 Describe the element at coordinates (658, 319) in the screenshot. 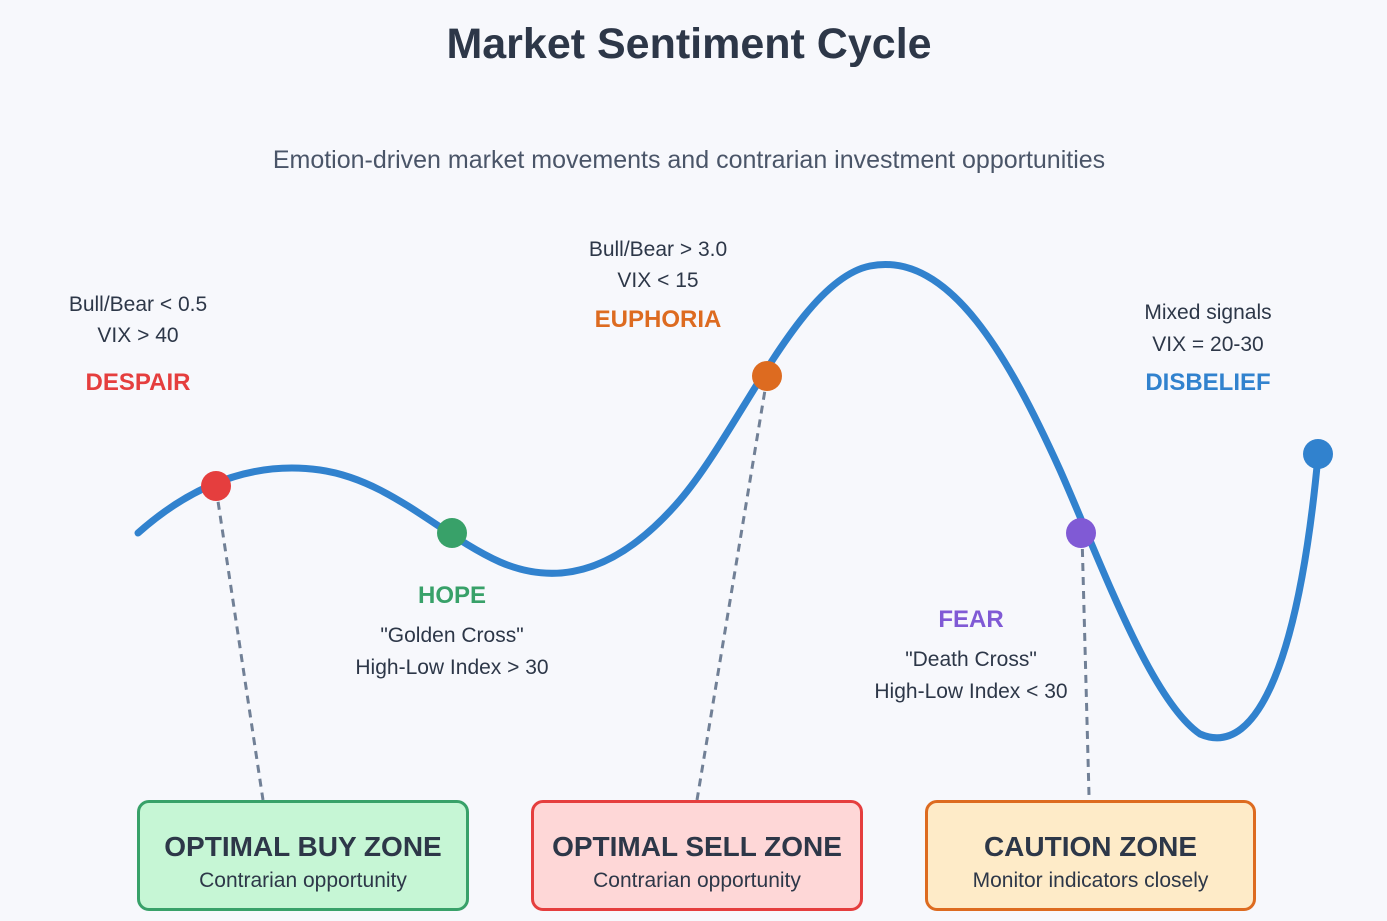

I see `euphoria-label: EUPHORIA` at that location.